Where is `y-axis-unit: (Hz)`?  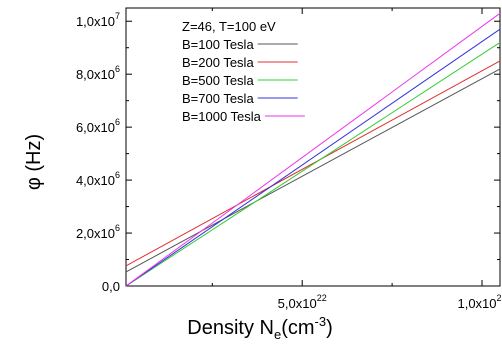
y-axis-unit: (Hz) is located at coordinates (34, 155).